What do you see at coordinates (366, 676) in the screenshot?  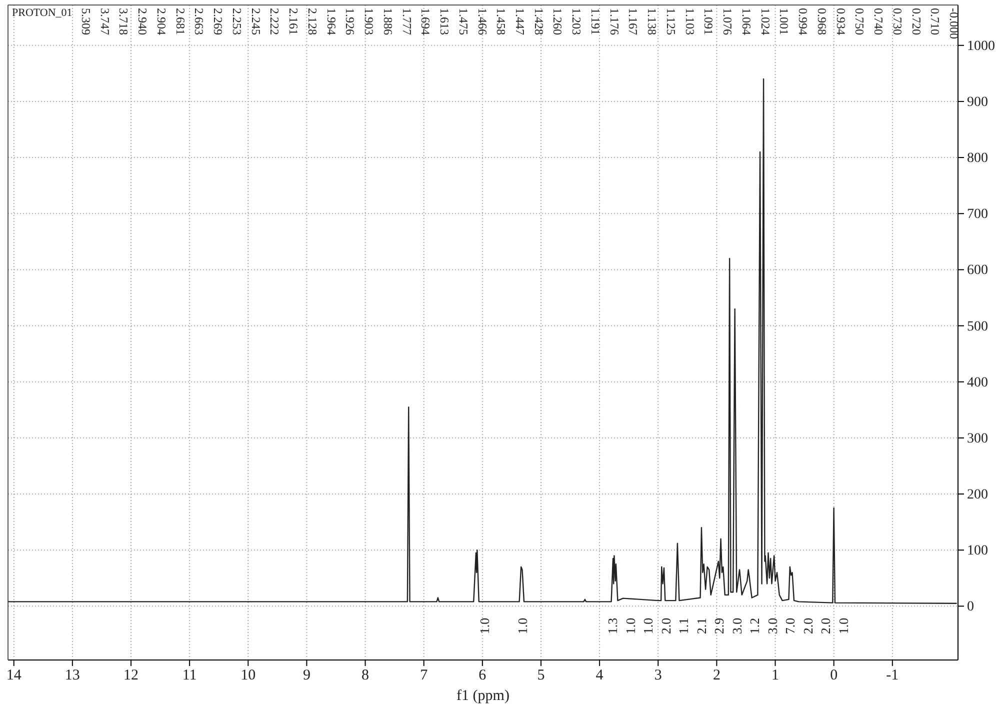 I see `x-tick-label: 8` at bounding box center [366, 676].